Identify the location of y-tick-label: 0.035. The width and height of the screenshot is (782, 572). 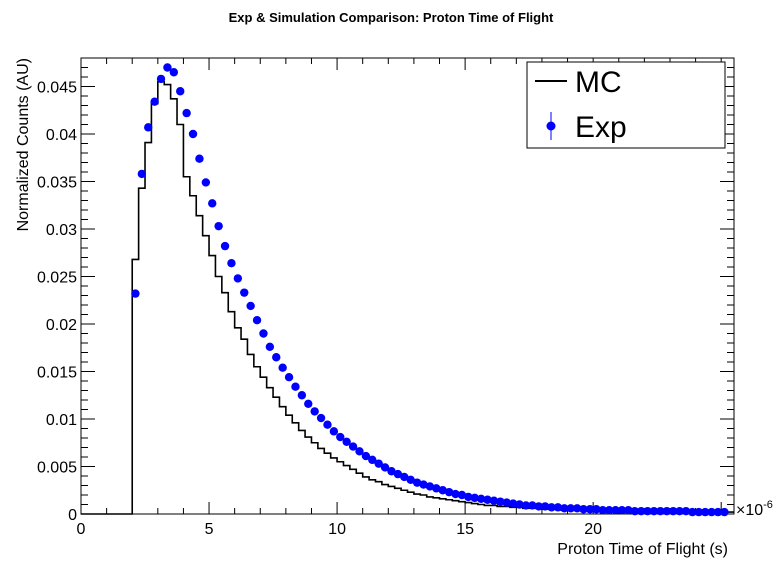
(57, 183).